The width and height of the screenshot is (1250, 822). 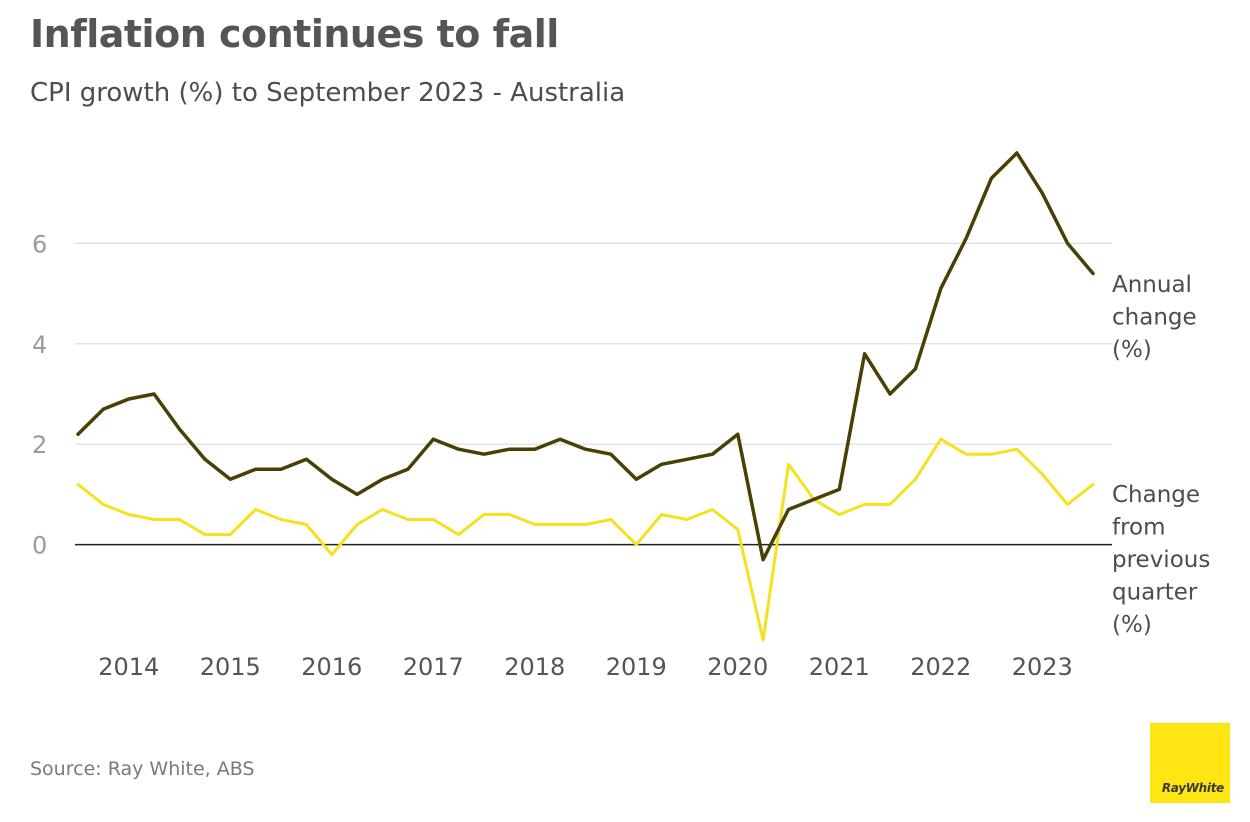 I want to click on ray-white-logo: RayWhite, so click(x=1190, y=763).